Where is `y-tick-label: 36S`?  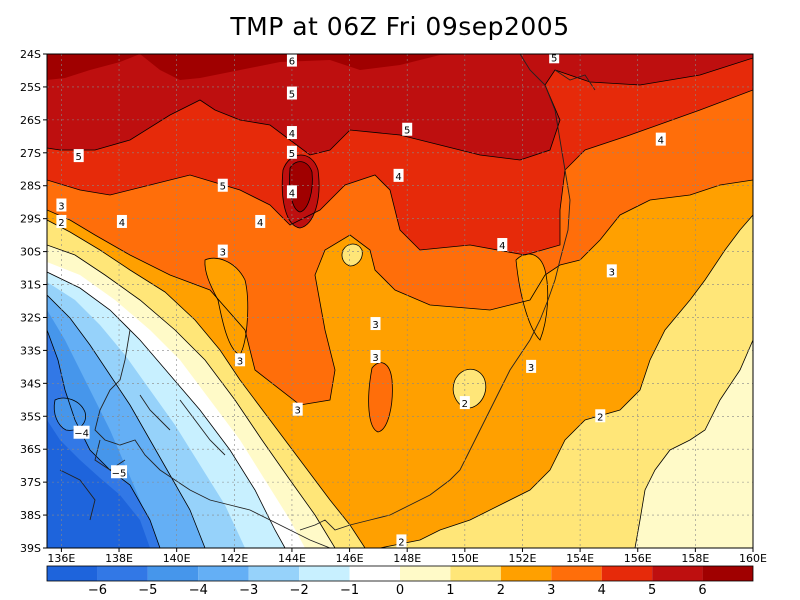 y-tick-label: 36S is located at coordinates (30, 449).